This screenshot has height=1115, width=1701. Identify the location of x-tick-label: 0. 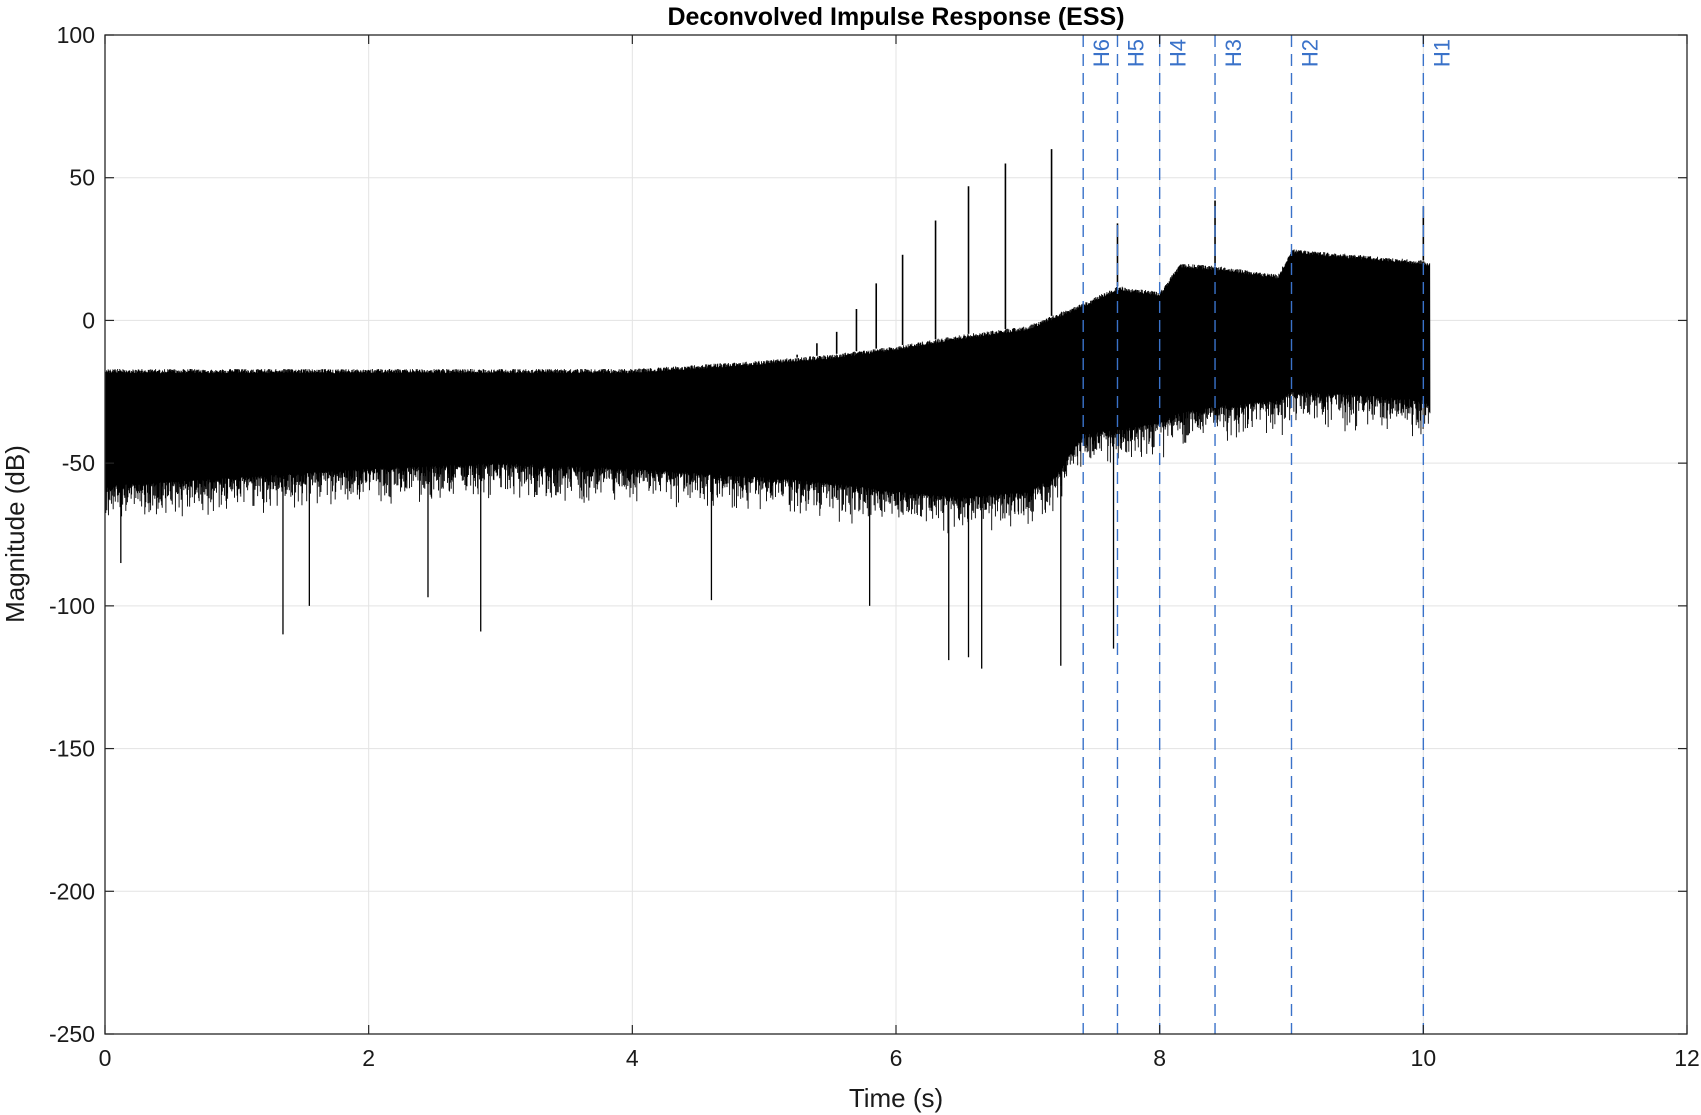
(105, 1058).